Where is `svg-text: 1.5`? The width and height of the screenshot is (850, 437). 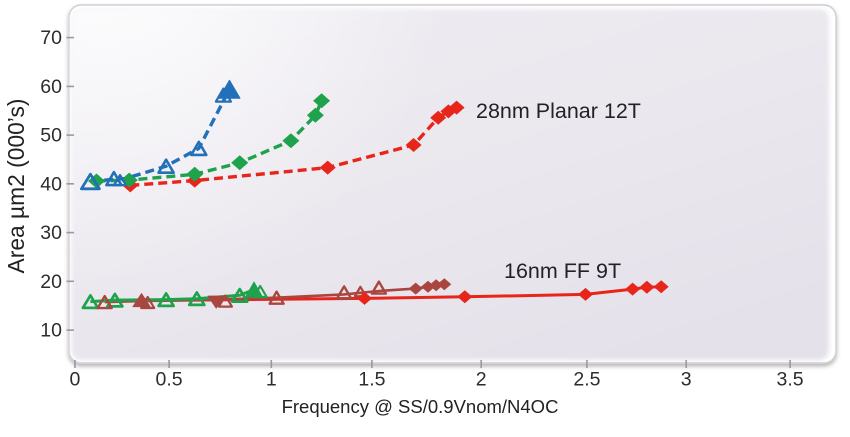
svg-text: 1.5 is located at coordinates (371, 380).